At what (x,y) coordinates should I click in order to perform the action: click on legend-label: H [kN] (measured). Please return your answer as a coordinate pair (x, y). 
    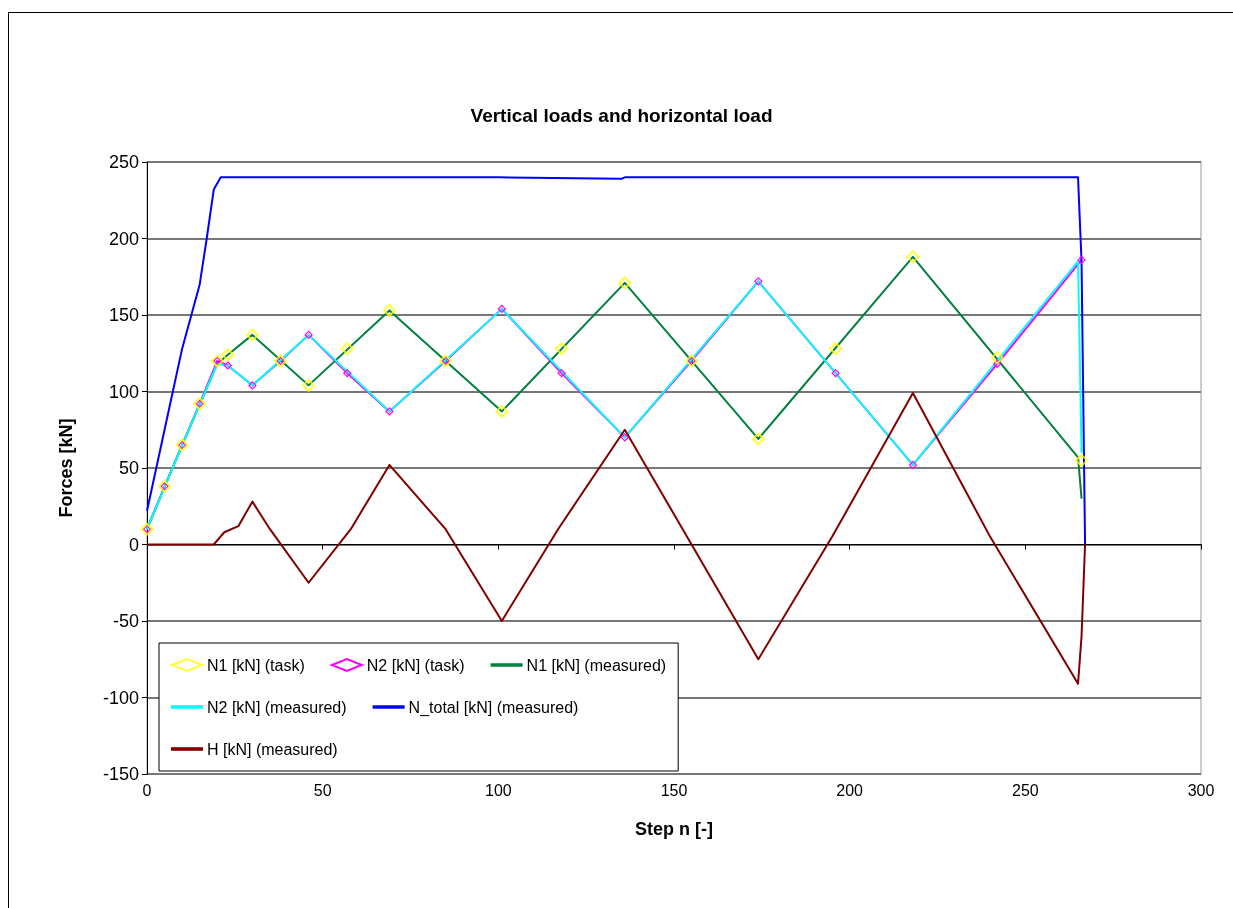
    Looking at the image, I should click on (272, 749).